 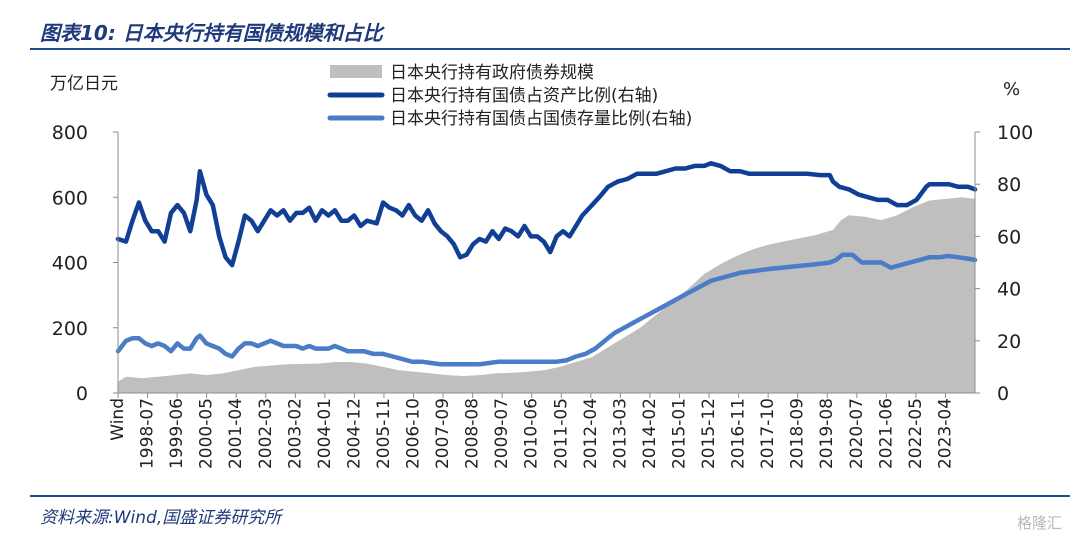 What do you see at coordinates (1009, 185) in the screenshot?
I see `right-tick-label: 80` at bounding box center [1009, 185].